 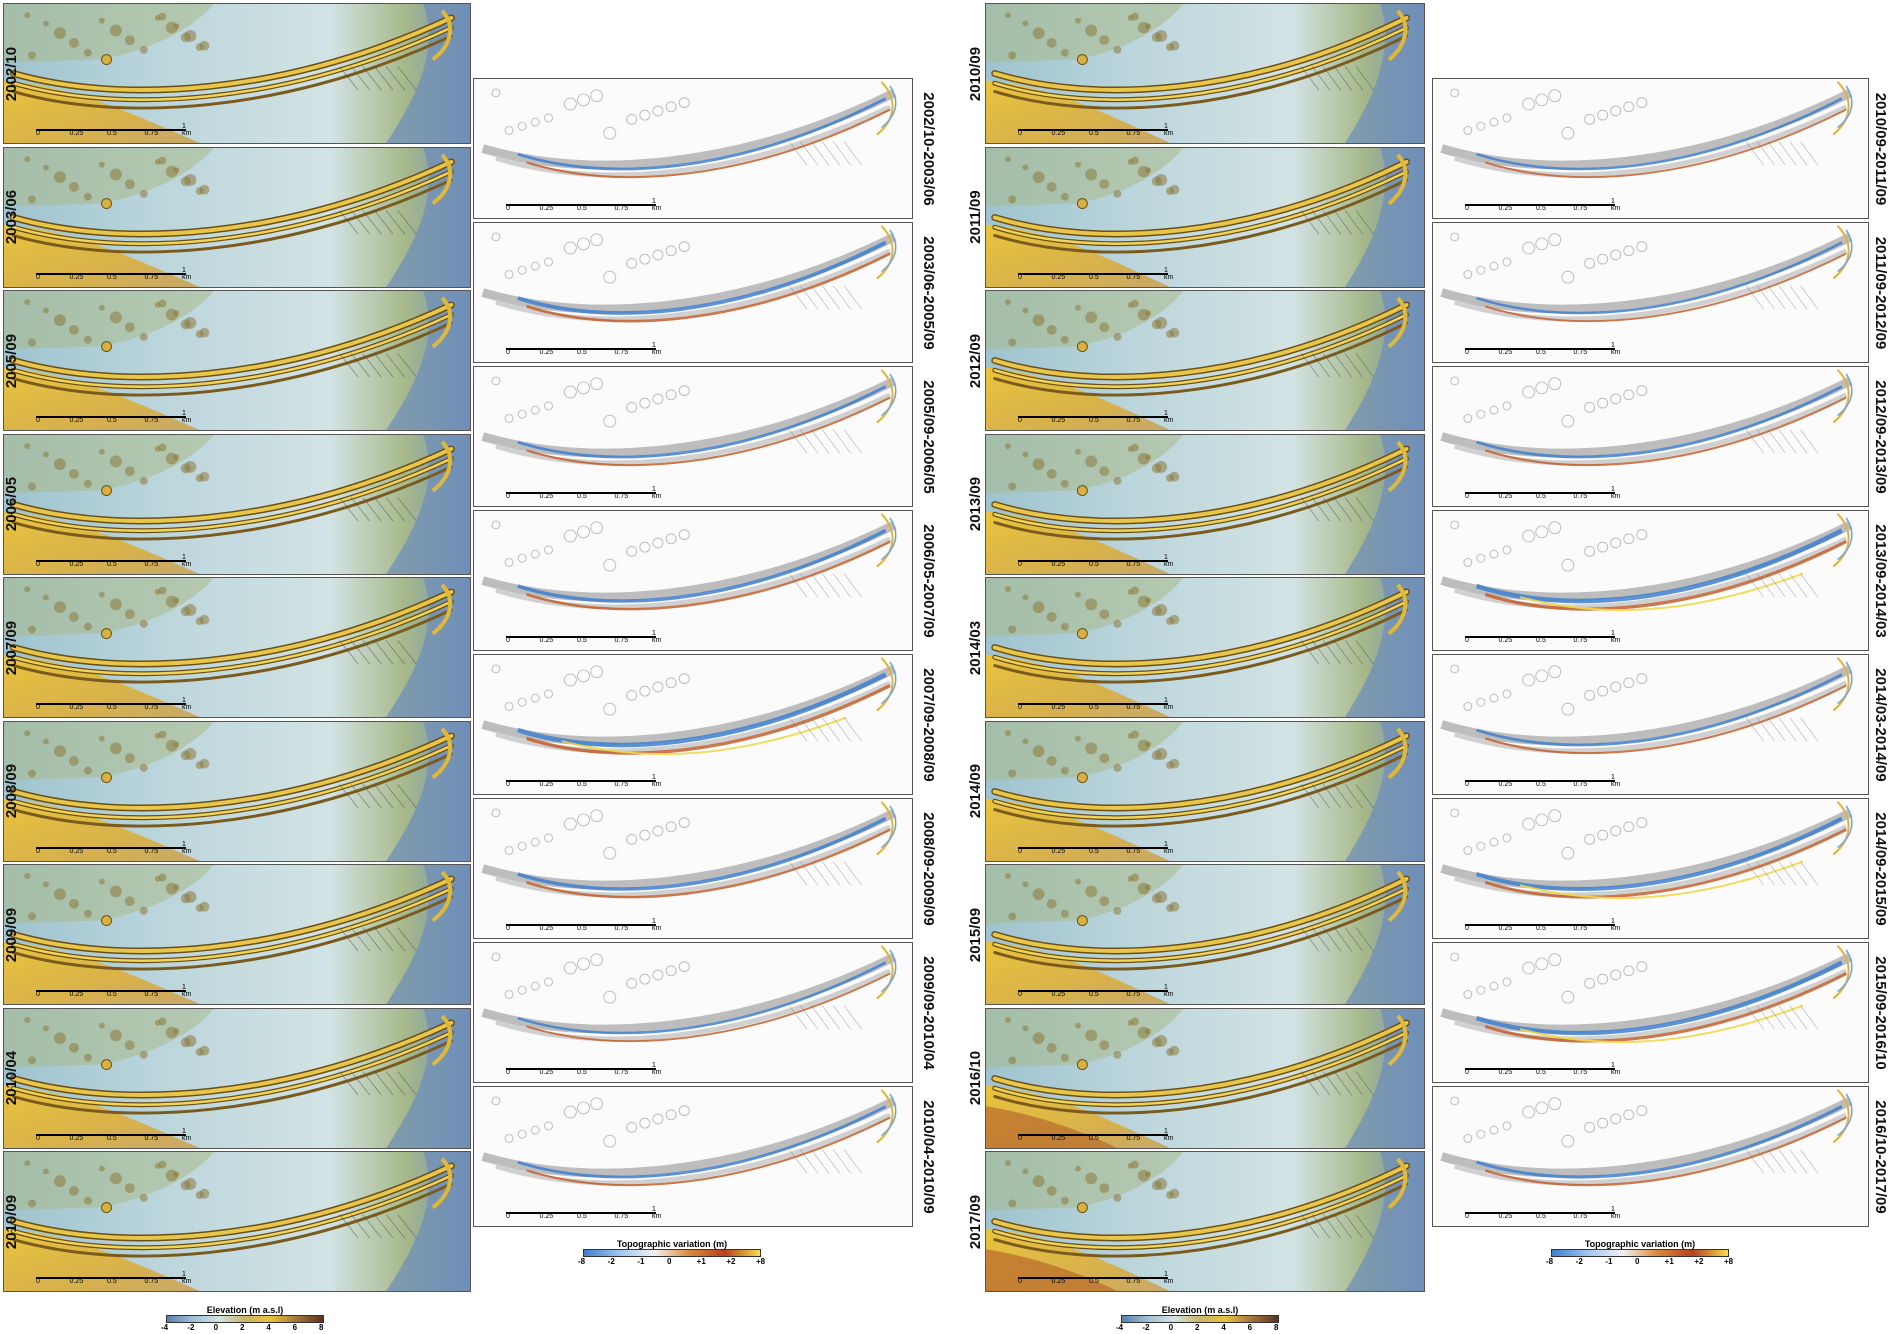 What do you see at coordinates (976, 791) in the screenshot?
I see `elevation-date-label: 2014/09` at bounding box center [976, 791].